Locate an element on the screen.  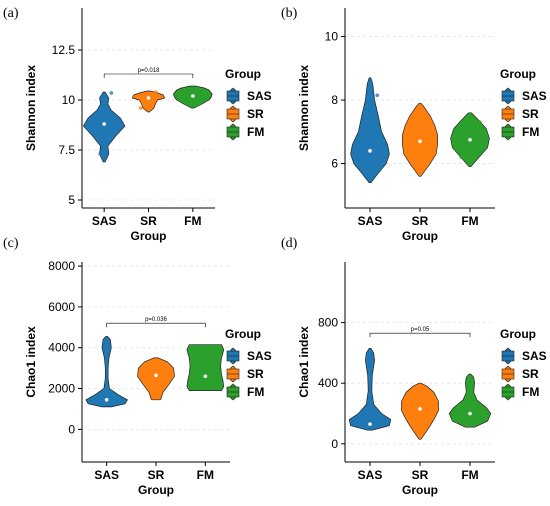
significance-label: p=0.018 is located at coordinates (149, 71).